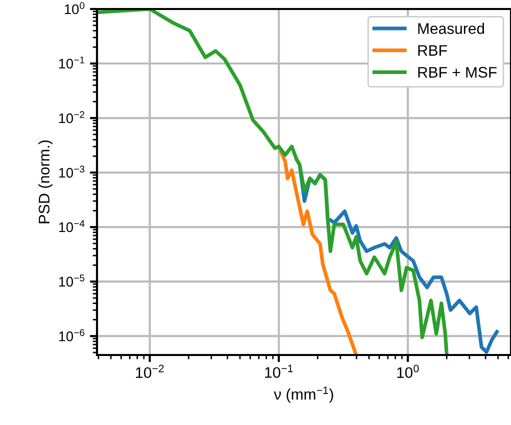 This screenshot has height=425, width=511. What do you see at coordinates (71, 172) in the screenshot?
I see `y-tick-label: 10$^{−3}$` at bounding box center [71, 172].